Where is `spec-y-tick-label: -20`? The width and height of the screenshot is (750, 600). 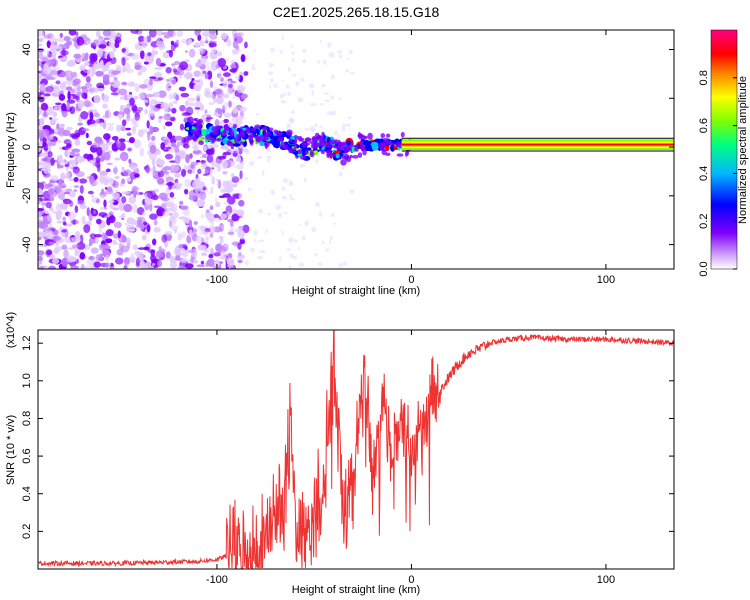
spec-y-tick-label: -20 is located at coordinates (27, 196).